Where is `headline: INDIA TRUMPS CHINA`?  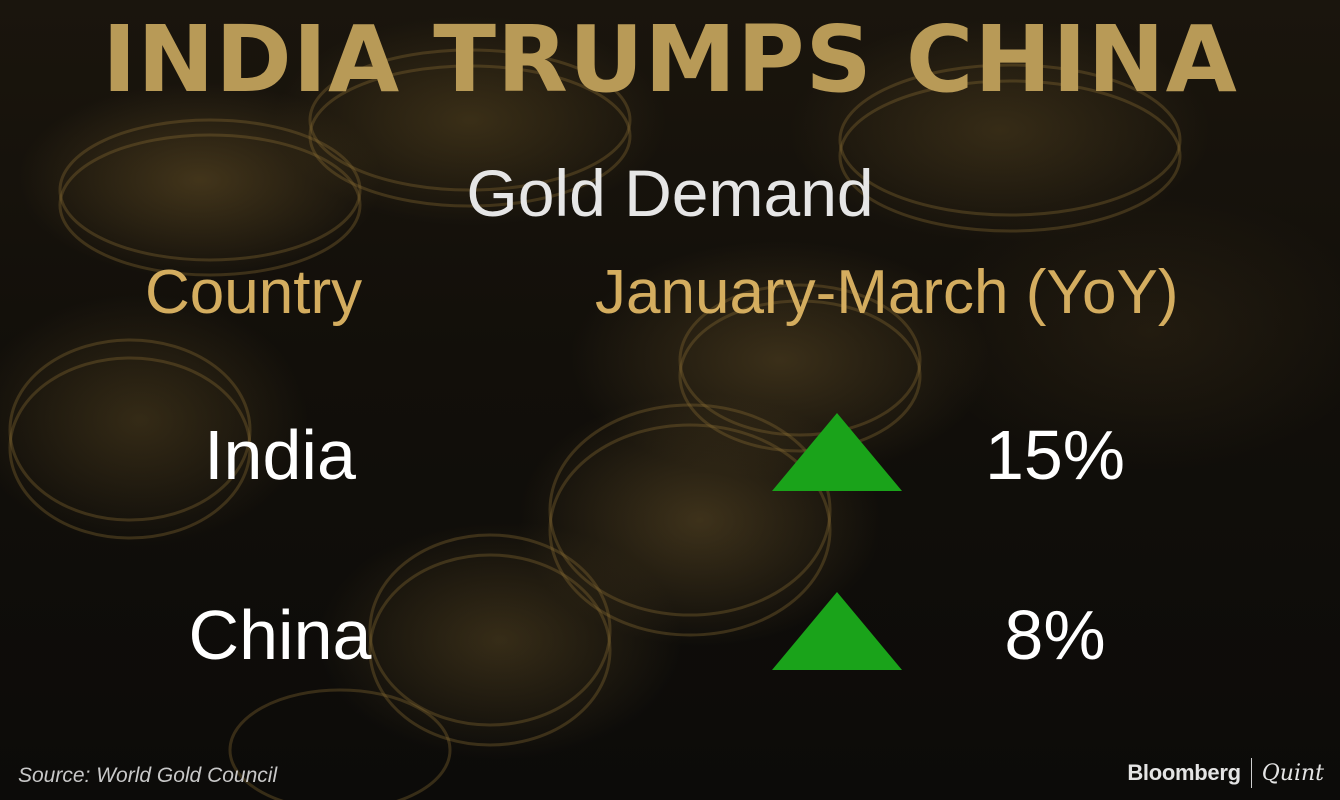
headline: INDIA TRUMPS CHINA is located at coordinates (670, 59).